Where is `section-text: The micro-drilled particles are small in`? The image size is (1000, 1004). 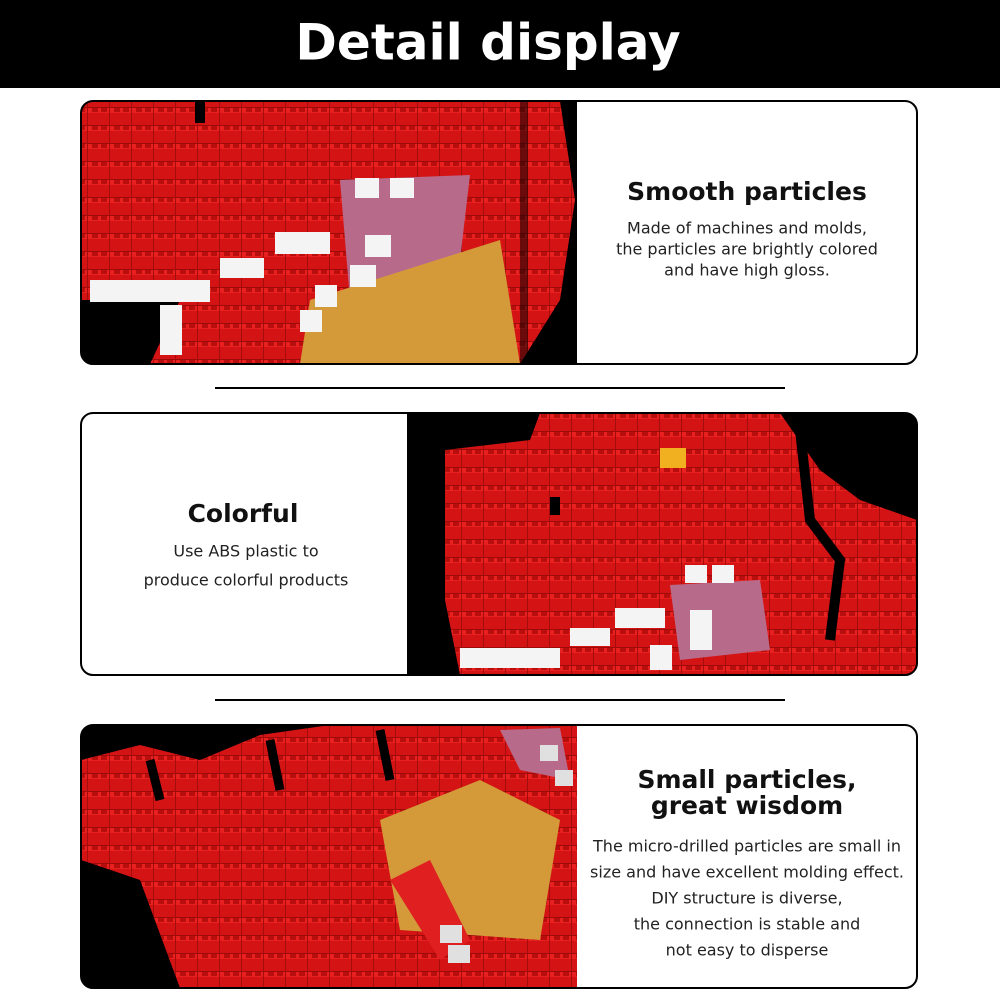
section-text: The micro-drilled particles are small in is located at coordinates (746, 846).